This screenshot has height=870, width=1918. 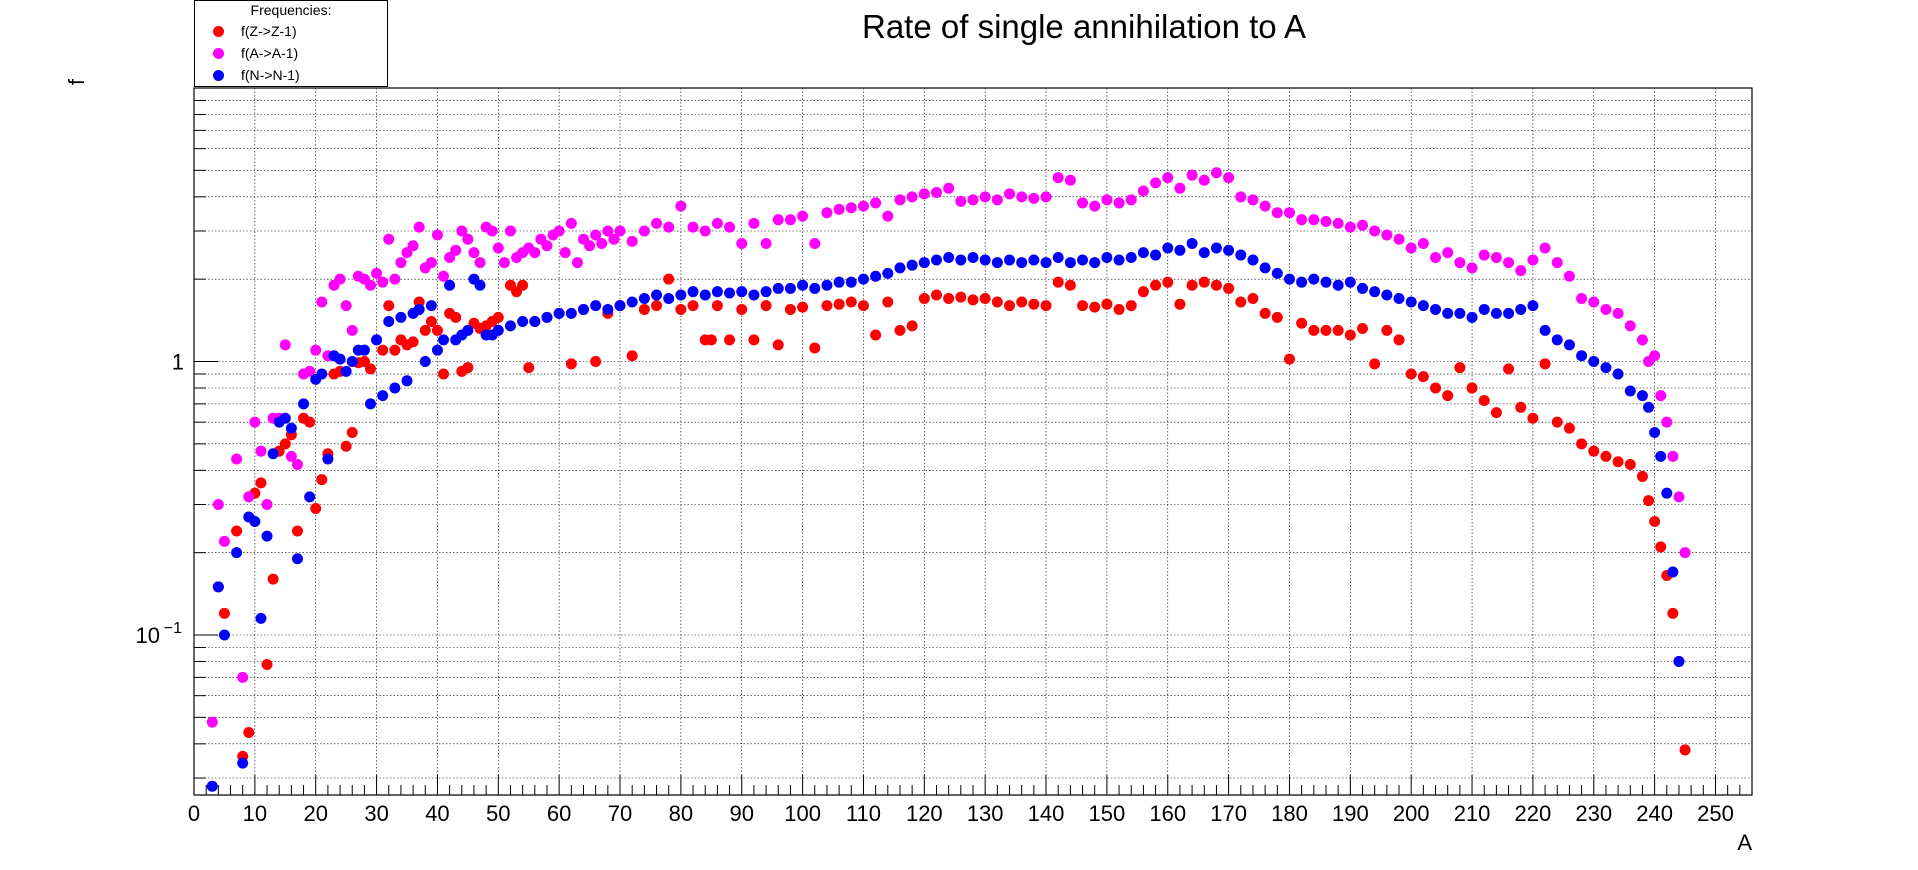 What do you see at coordinates (160, 498) in the screenshot?
I see `y-tick-labels: 1 10 −1` at bounding box center [160, 498].